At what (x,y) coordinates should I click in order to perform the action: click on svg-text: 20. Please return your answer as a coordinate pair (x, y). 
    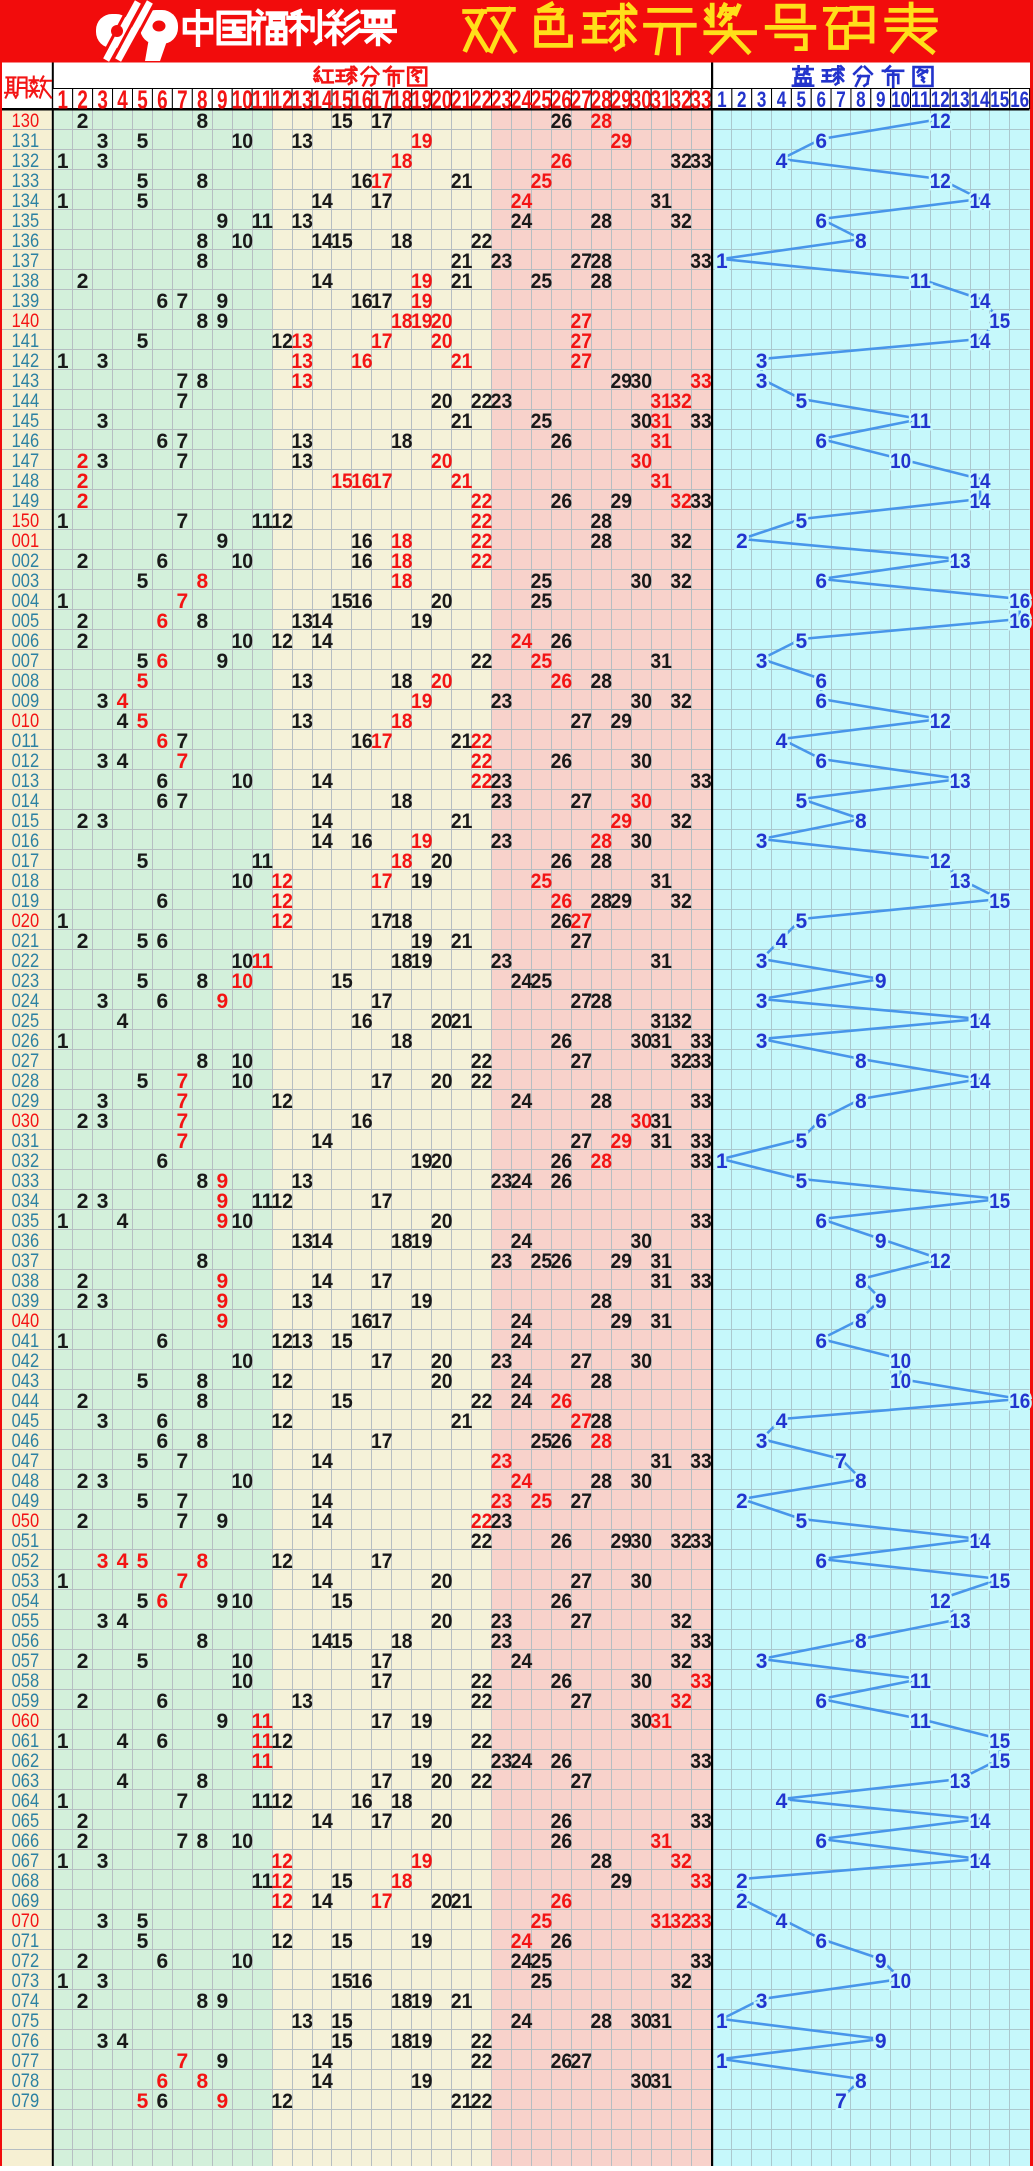
    Looking at the image, I should click on (442, 1581).